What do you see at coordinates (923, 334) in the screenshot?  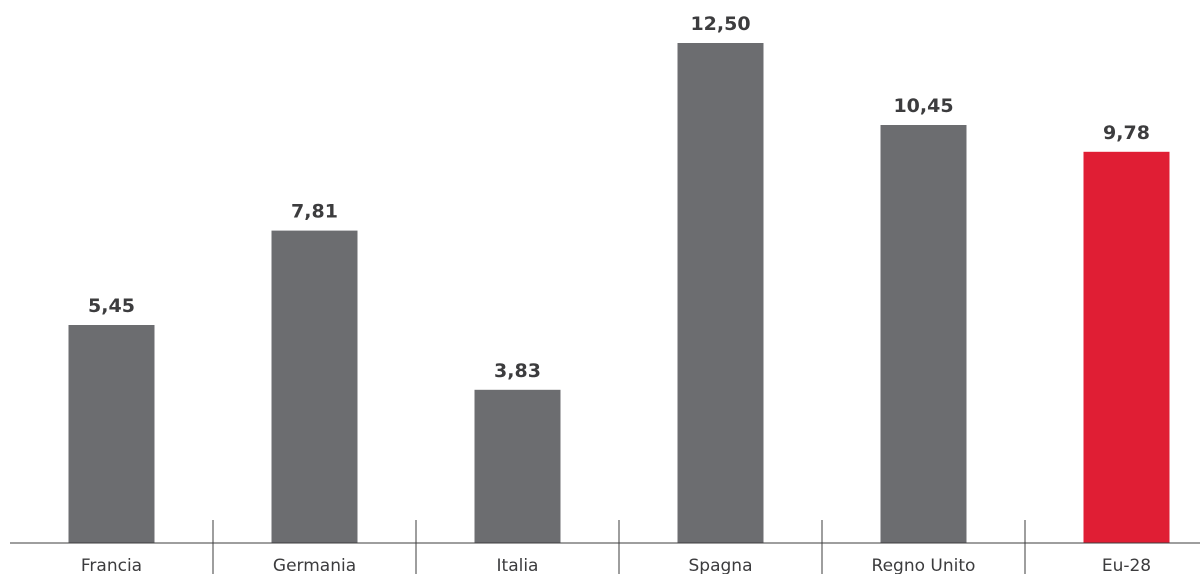 I see `bar-regno-unito` at bounding box center [923, 334].